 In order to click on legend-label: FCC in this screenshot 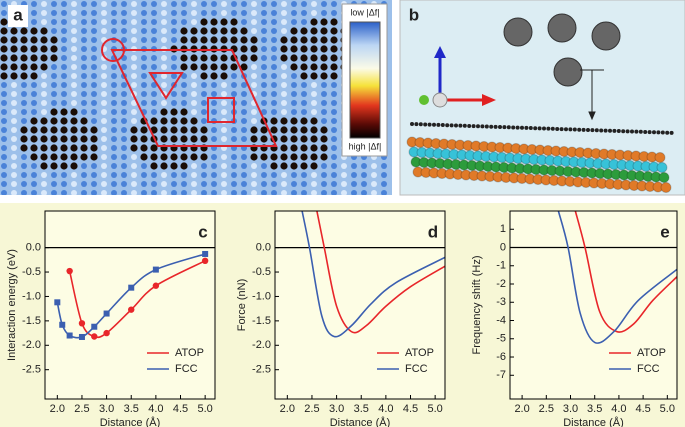, I will do `click(648, 369)`.